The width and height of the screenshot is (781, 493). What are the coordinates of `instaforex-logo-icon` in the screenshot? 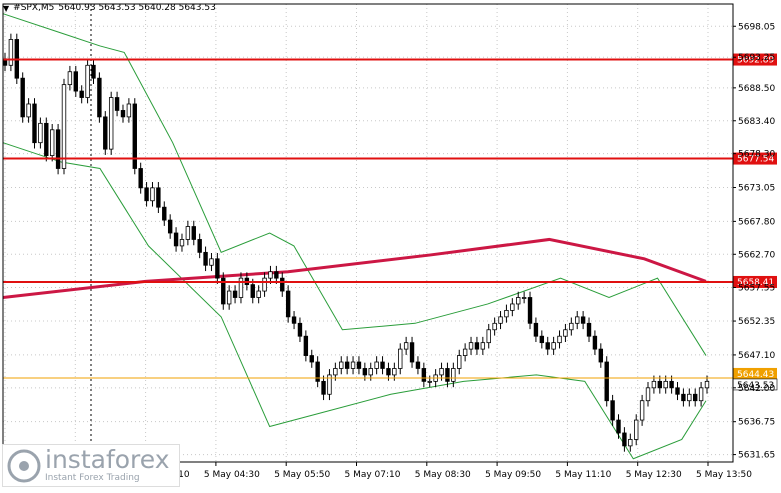 It's located at (24, 465).